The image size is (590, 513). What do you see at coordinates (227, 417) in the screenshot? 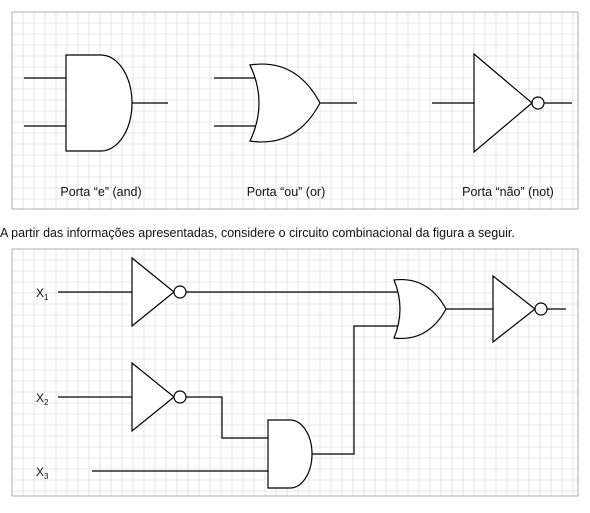
I see `not-x2-to-and-wire` at bounding box center [227, 417].